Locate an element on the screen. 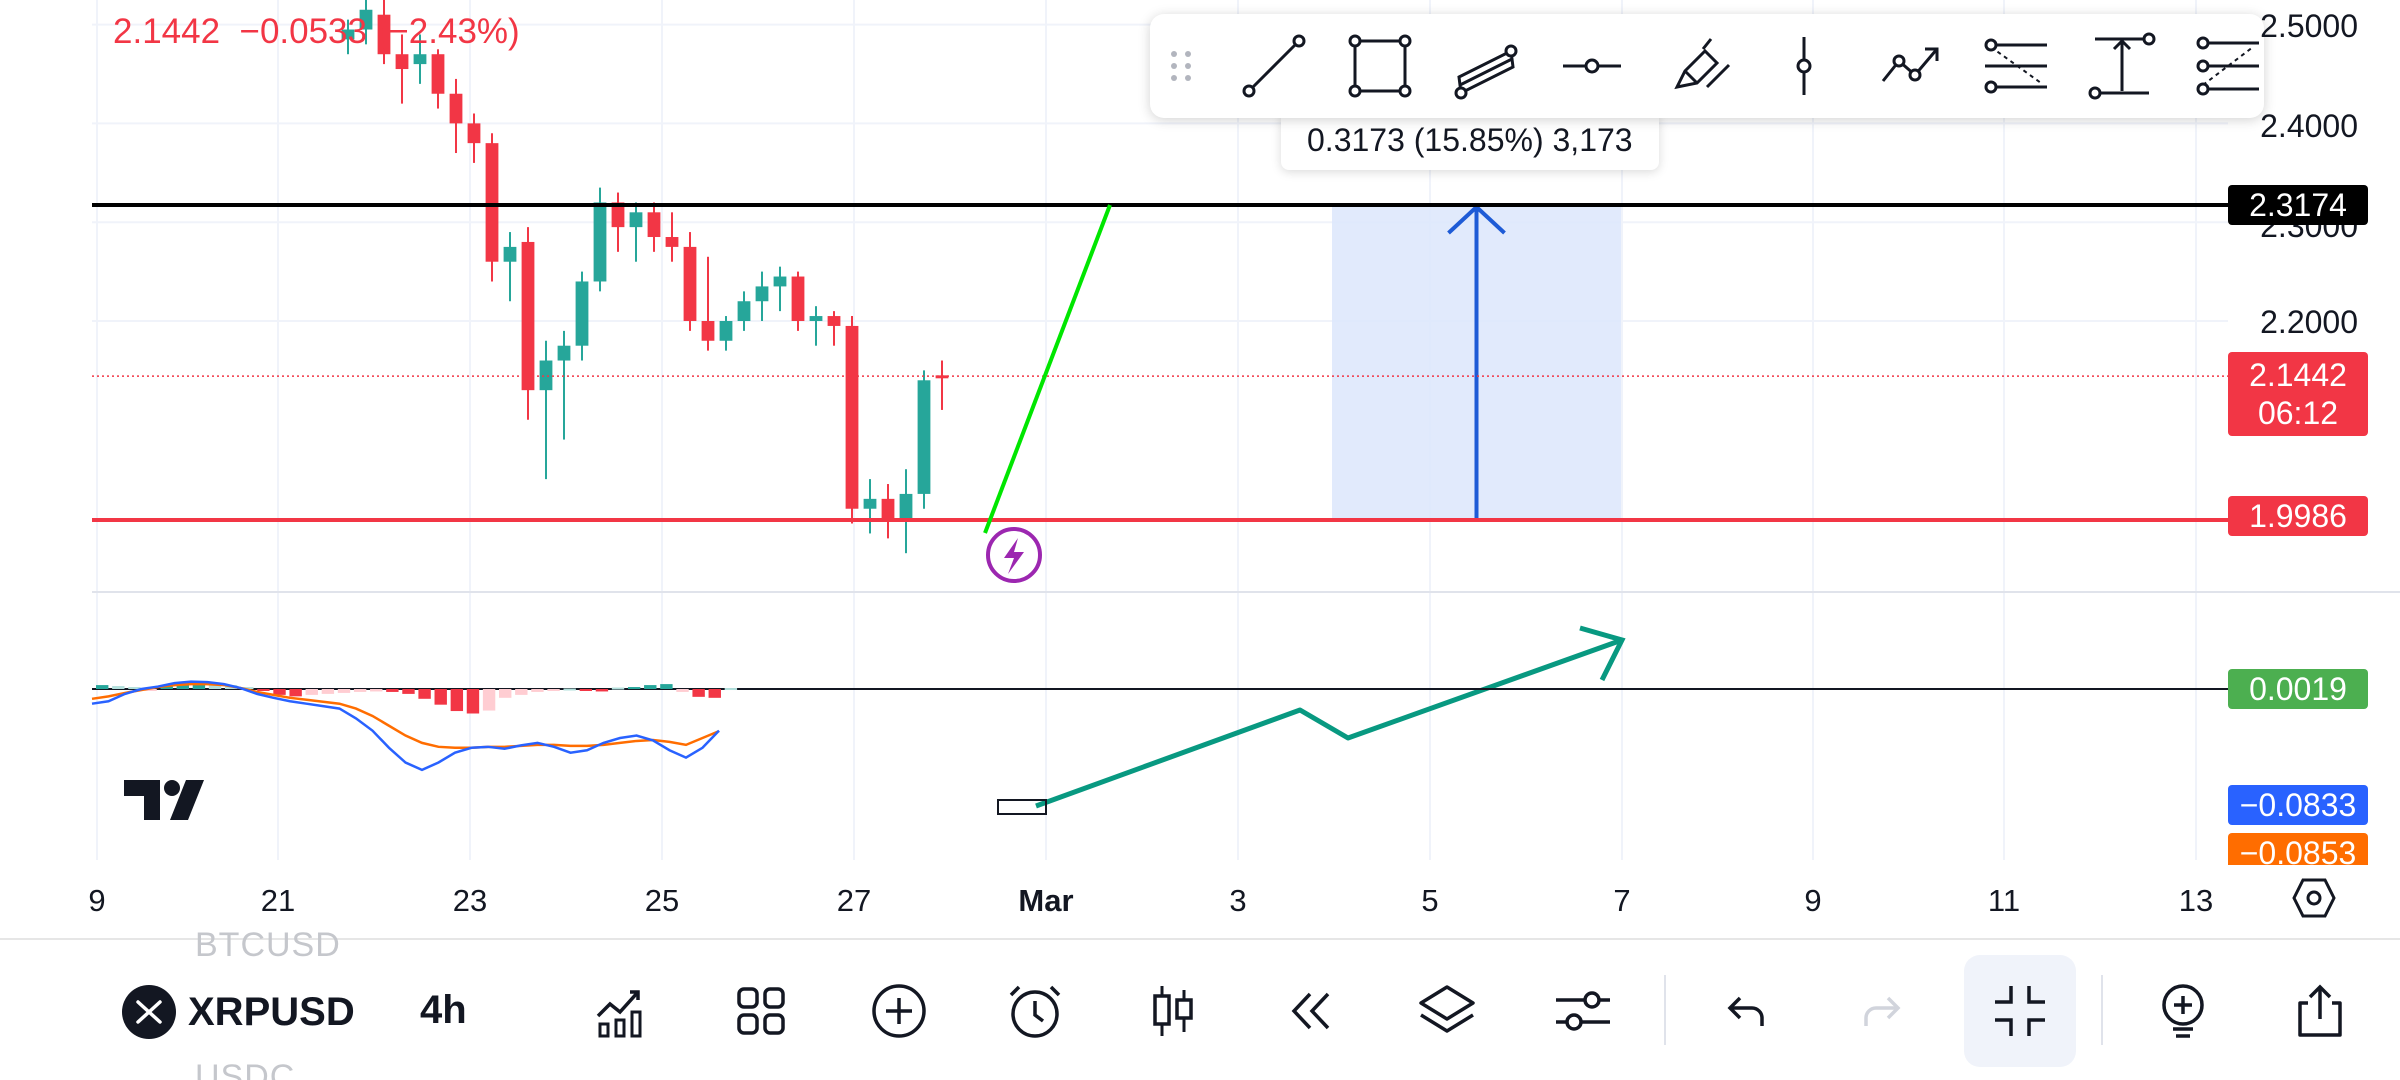  bottom-bar-divider is located at coordinates (1200, 939).